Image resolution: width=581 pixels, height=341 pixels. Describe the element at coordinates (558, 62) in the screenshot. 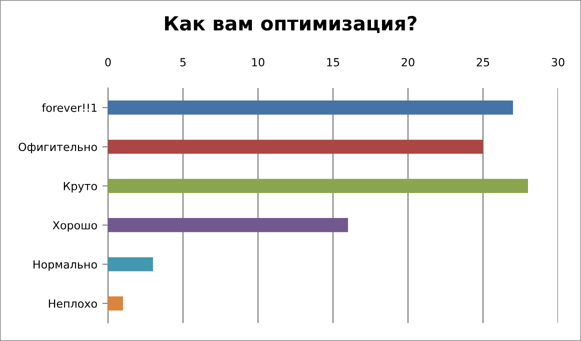

I see `x-tick-label: 30` at that location.